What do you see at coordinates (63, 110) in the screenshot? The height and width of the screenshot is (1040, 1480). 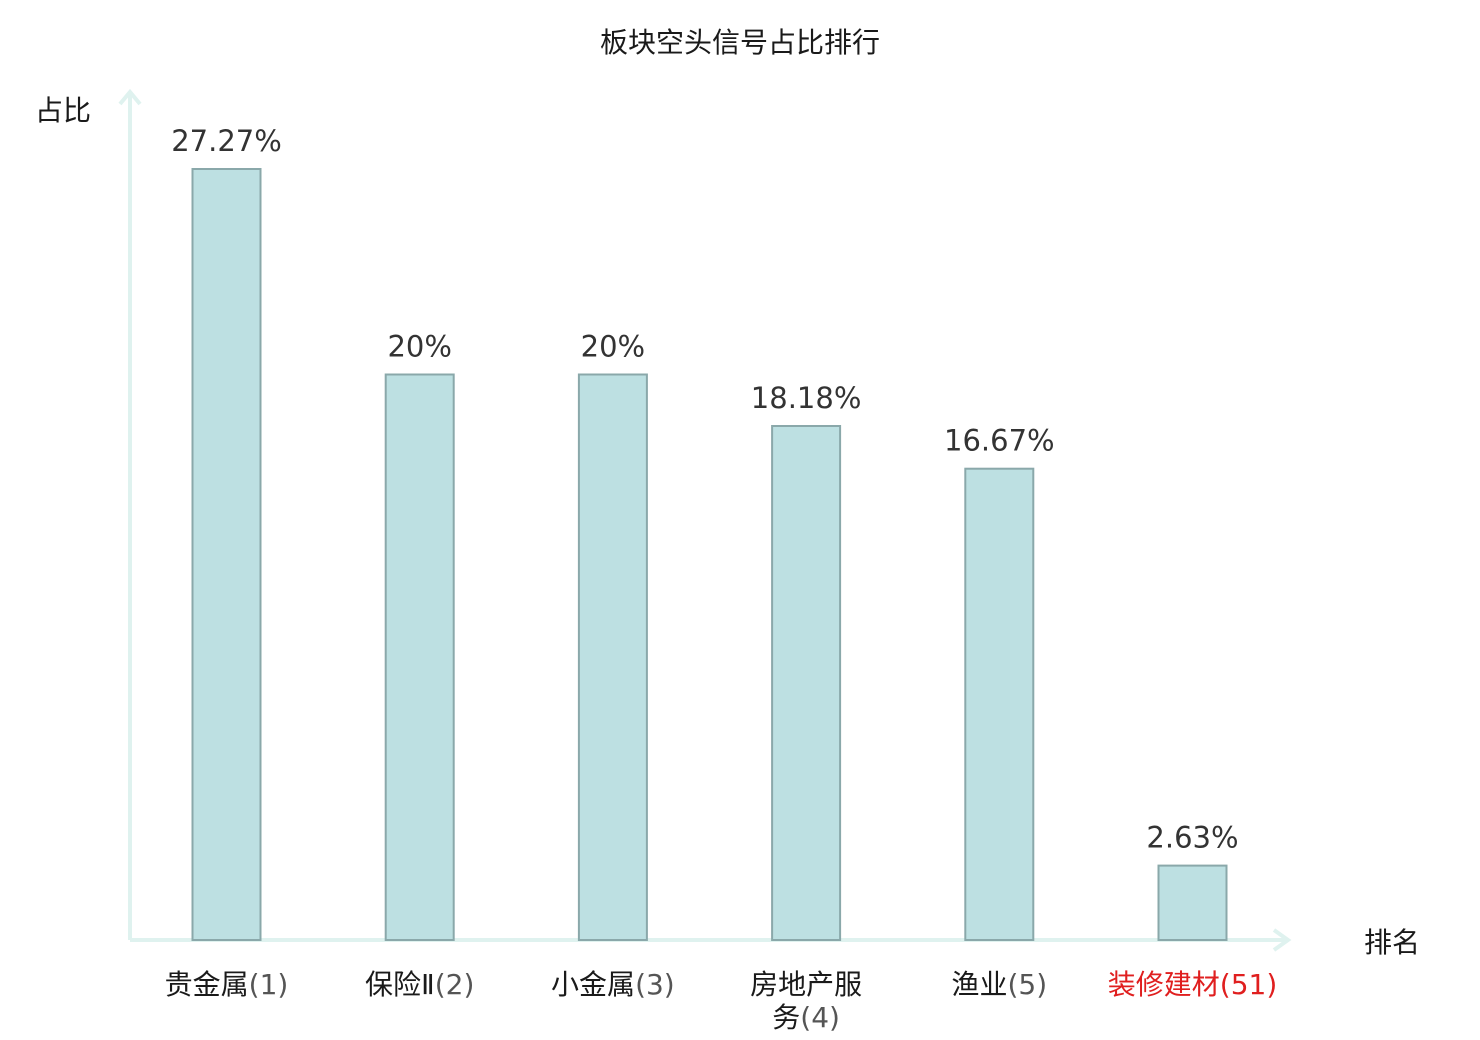 I see `y-axis-label: 占比` at bounding box center [63, 110].